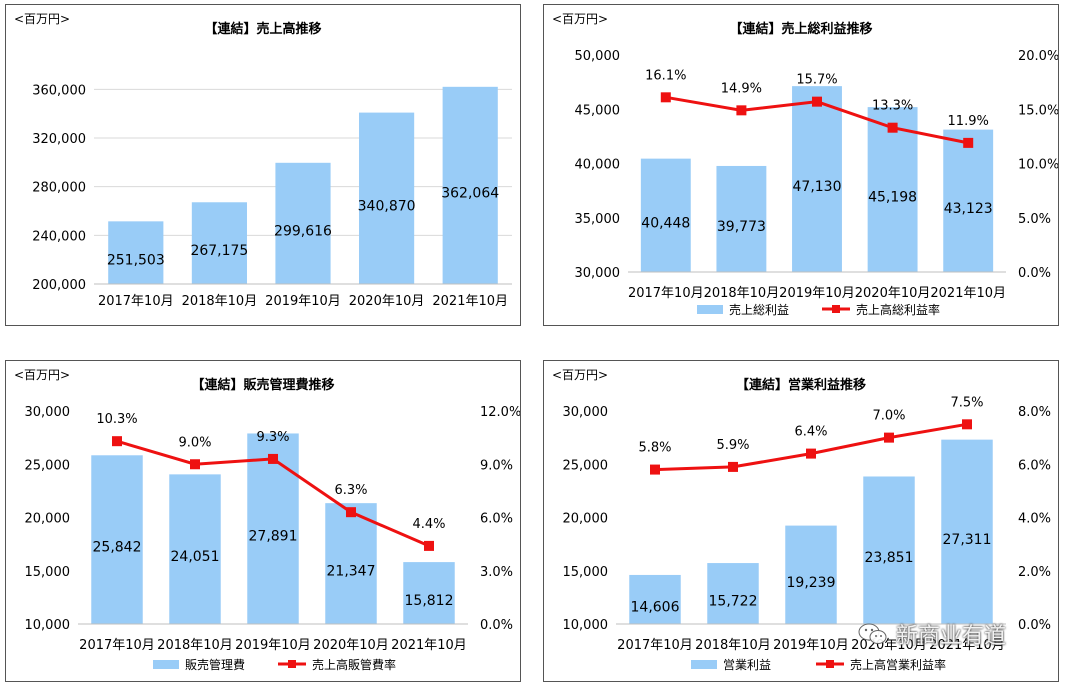 The width and height of the screenshot is (1080, 682). What do you see at coordinates (872, 633) in the screenshot?
I see `wechat-icon` at bounding box center [872, 633].